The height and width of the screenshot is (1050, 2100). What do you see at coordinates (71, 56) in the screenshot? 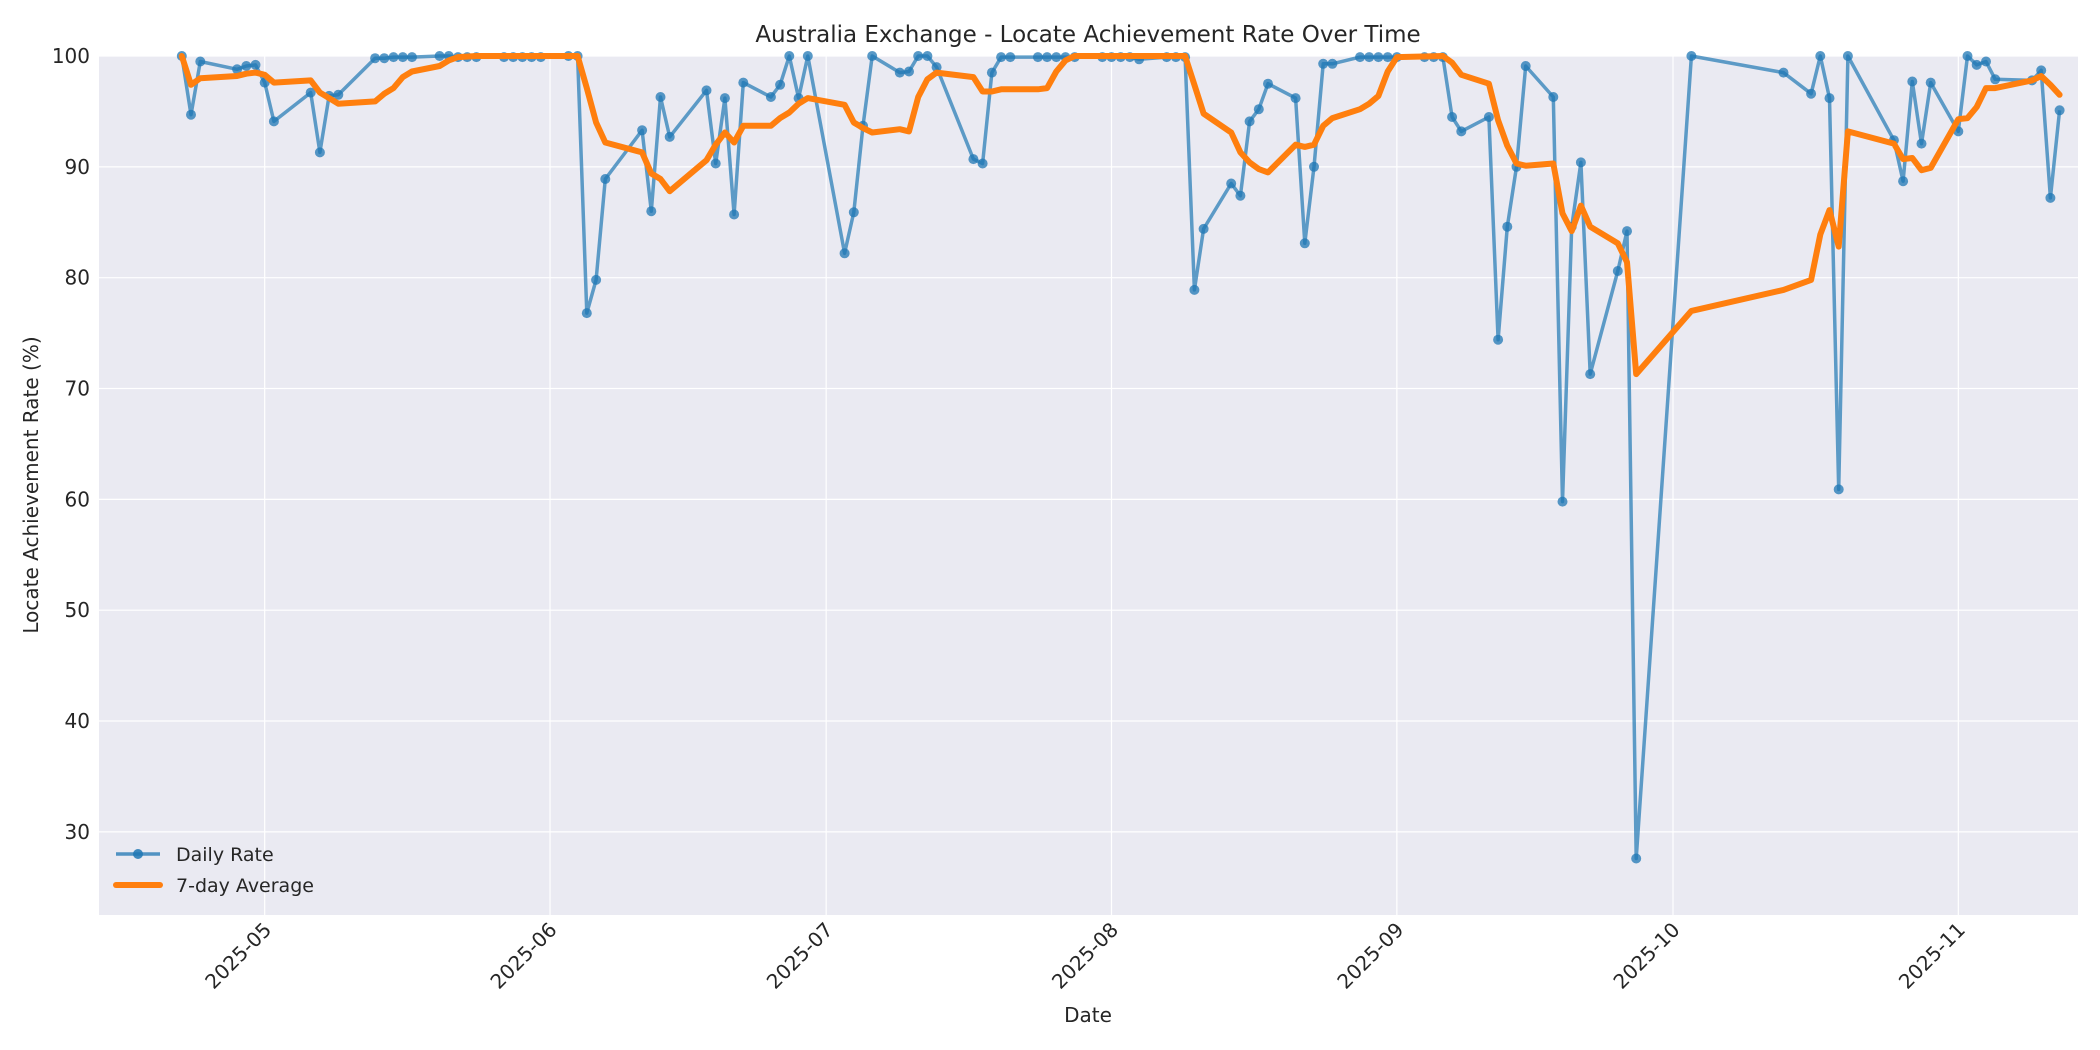
I see `y-tick-label: 100` at bounding box center [71, 56].